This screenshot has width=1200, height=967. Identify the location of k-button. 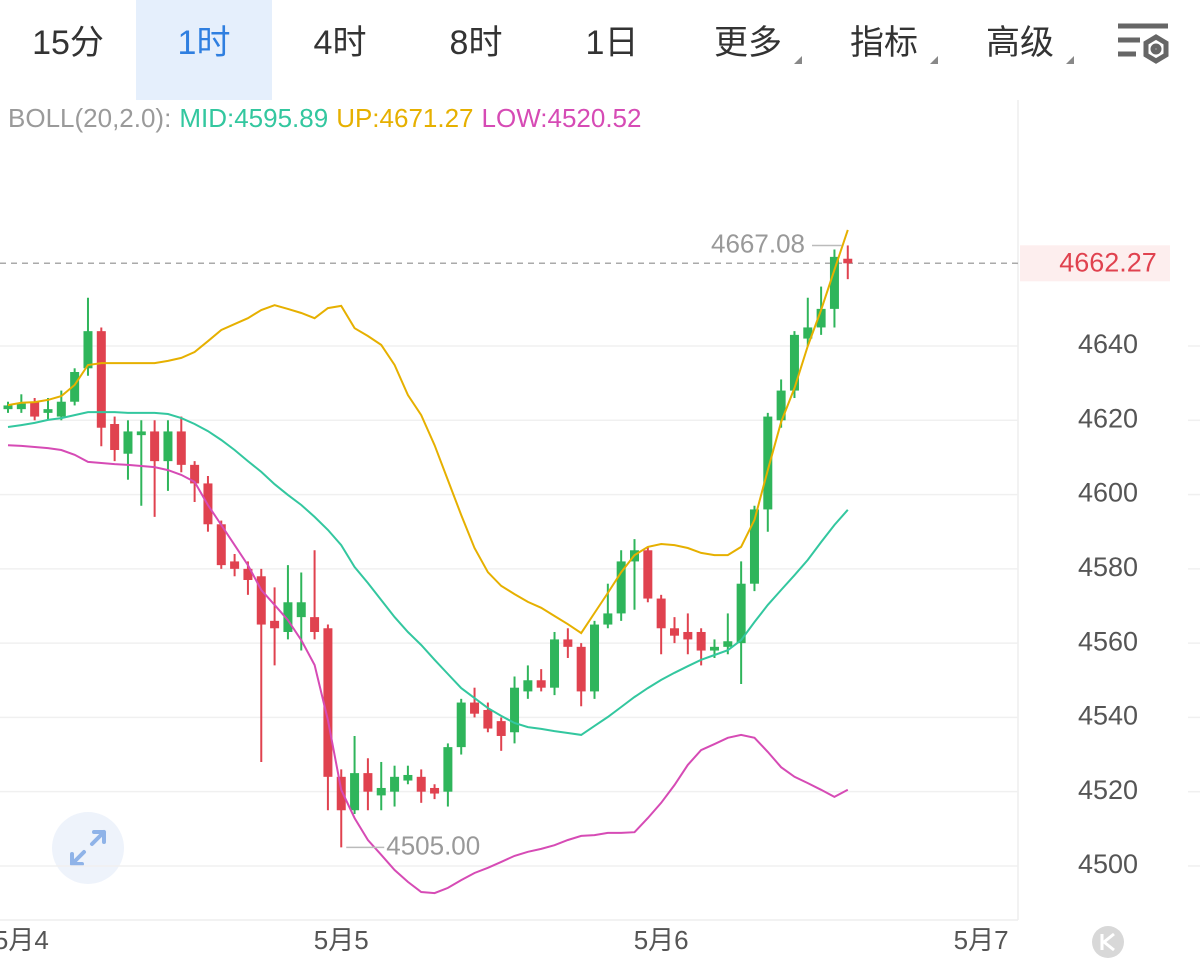
(1108, 942).